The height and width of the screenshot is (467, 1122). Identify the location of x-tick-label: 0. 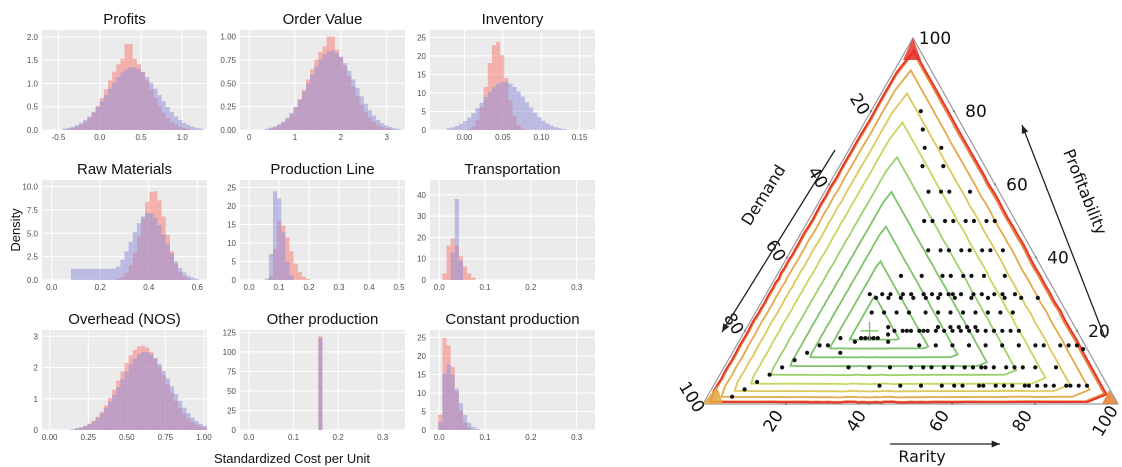
(249, 137).